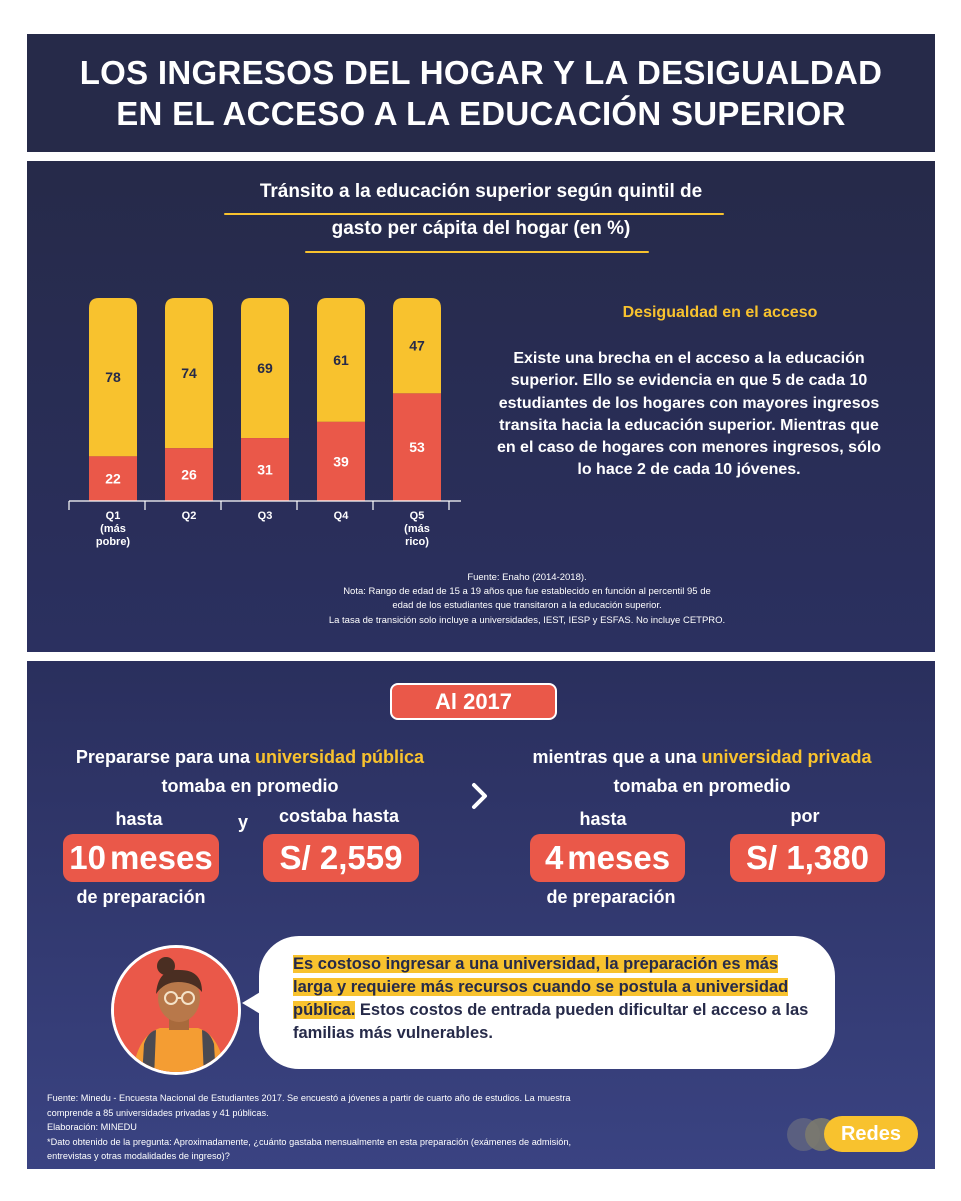  I want to click on public-months-pill: 10 meses, so click(141, 858).